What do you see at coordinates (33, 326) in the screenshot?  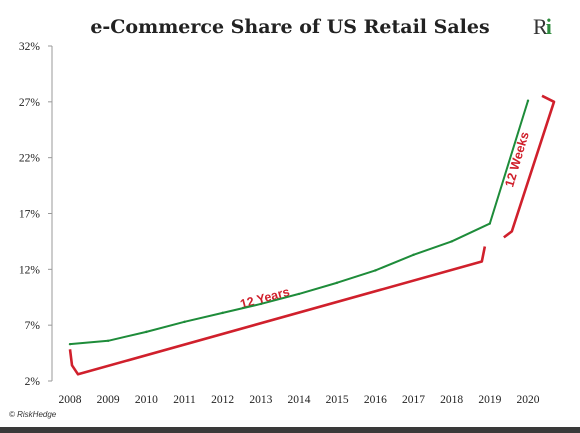 I see `y-tick-label: 7%` at bounding box center [33, 326].